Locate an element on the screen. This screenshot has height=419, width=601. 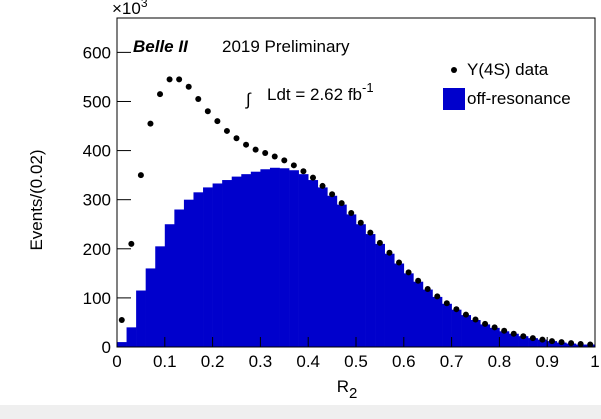
integral-sign: ∫ is located at coordinates (248, 99).